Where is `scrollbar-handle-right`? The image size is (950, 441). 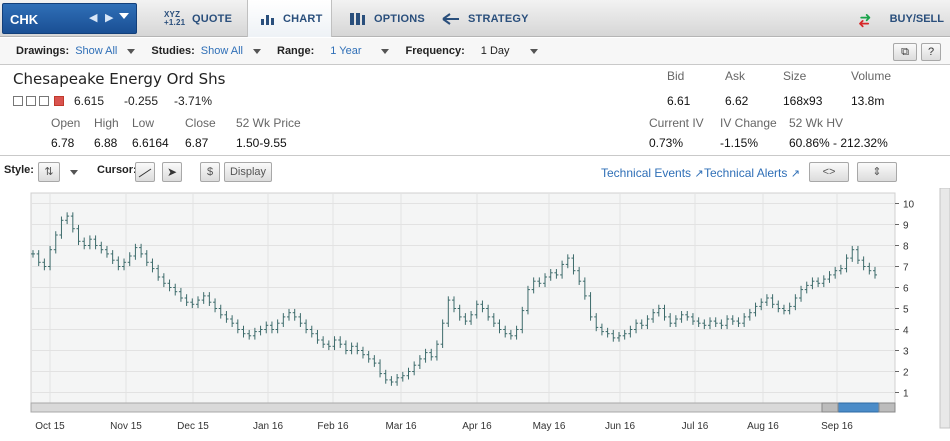
scrollbar-handle-right is located at coordinates (887, 407).